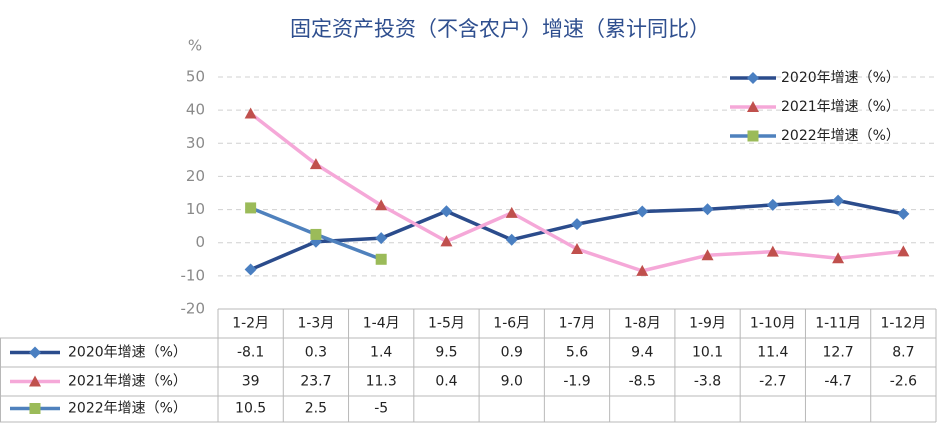 The image size is (940, 434). Describe the element at coordinates (903, 382) in the screenshot. I see `table-cell: -2.6` at that location.